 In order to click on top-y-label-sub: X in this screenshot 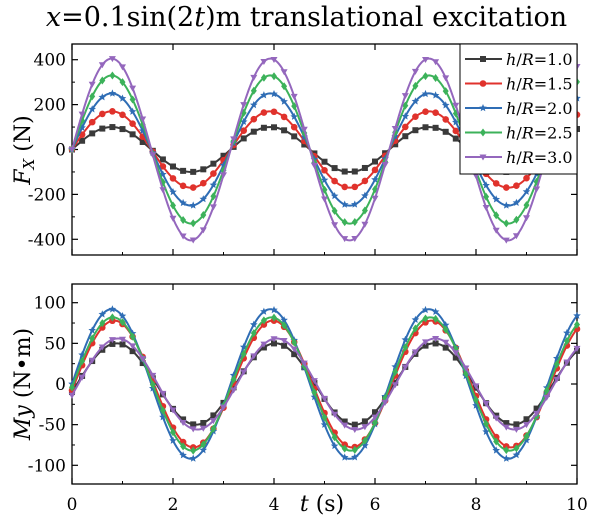, I will do `click(29, 163)`.